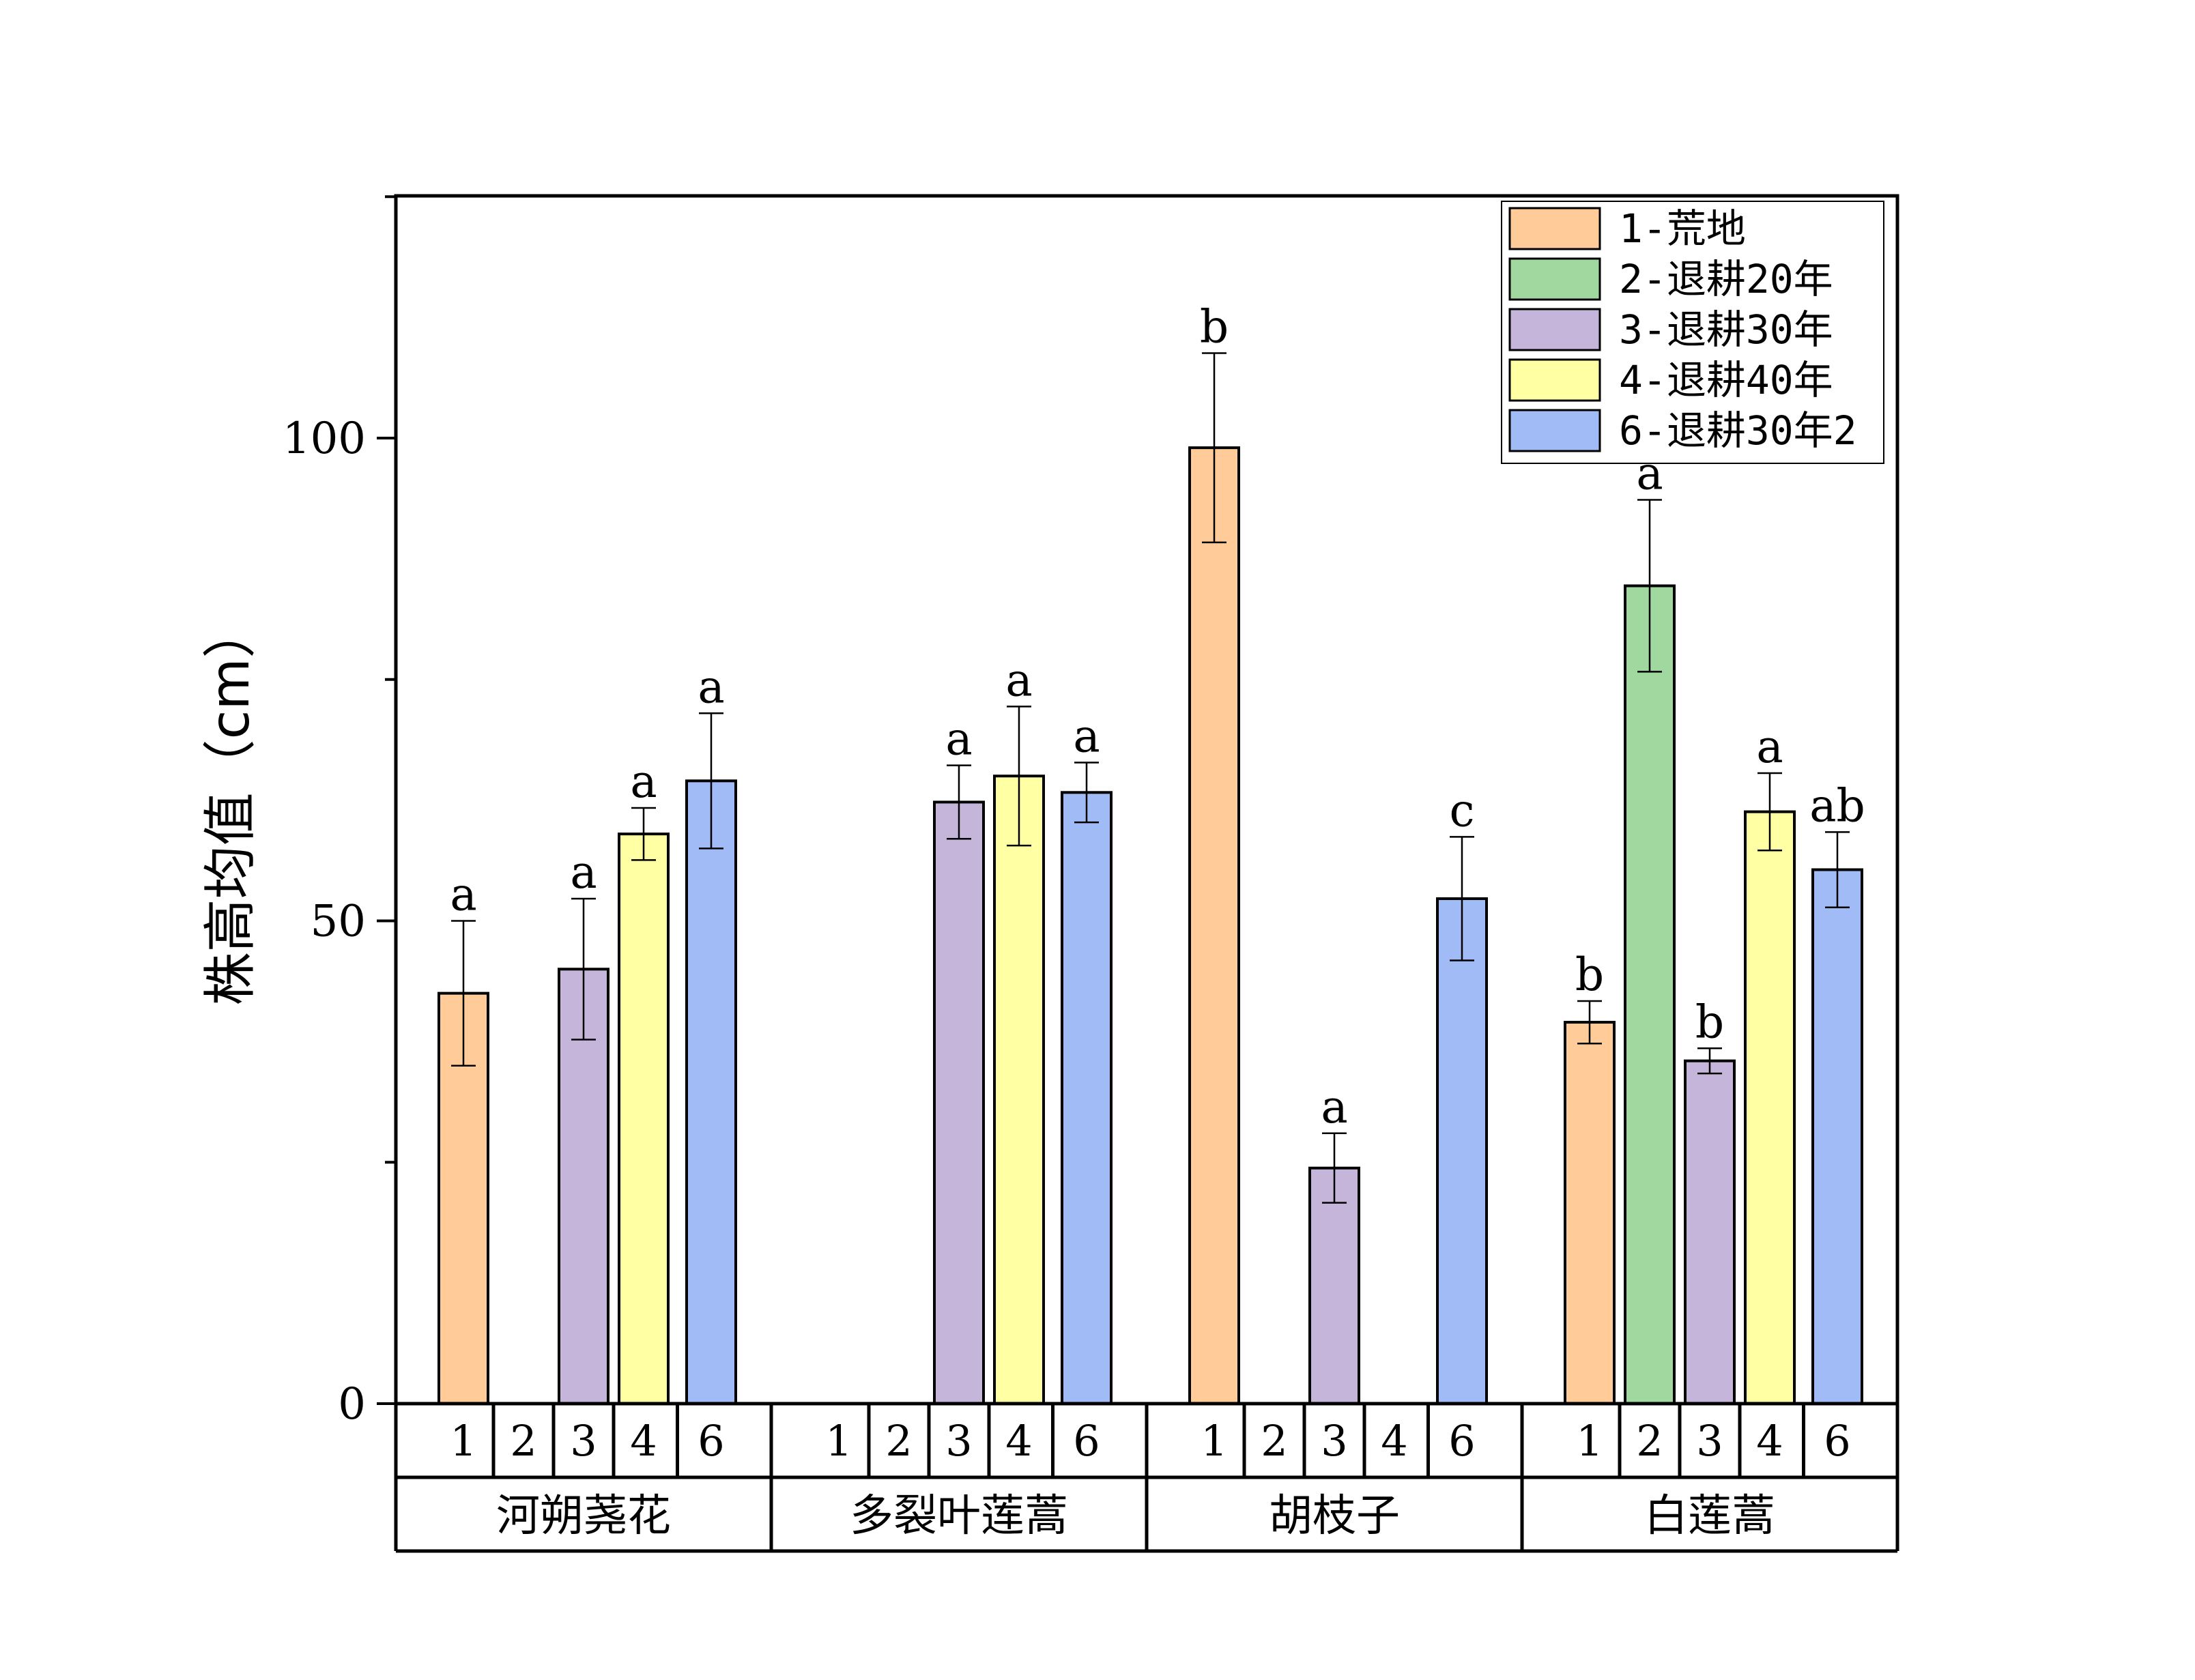 The image size is (2195, 1680). I want to click on y-tick-label: 0, so click(352, 1404).